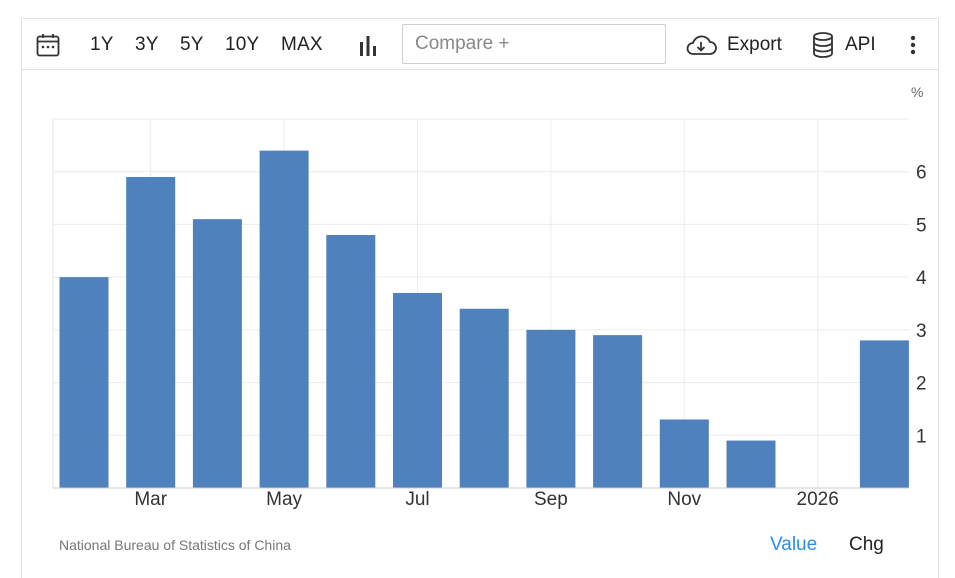  I want to click on x-tick-label: Nov, so click(684, 499).